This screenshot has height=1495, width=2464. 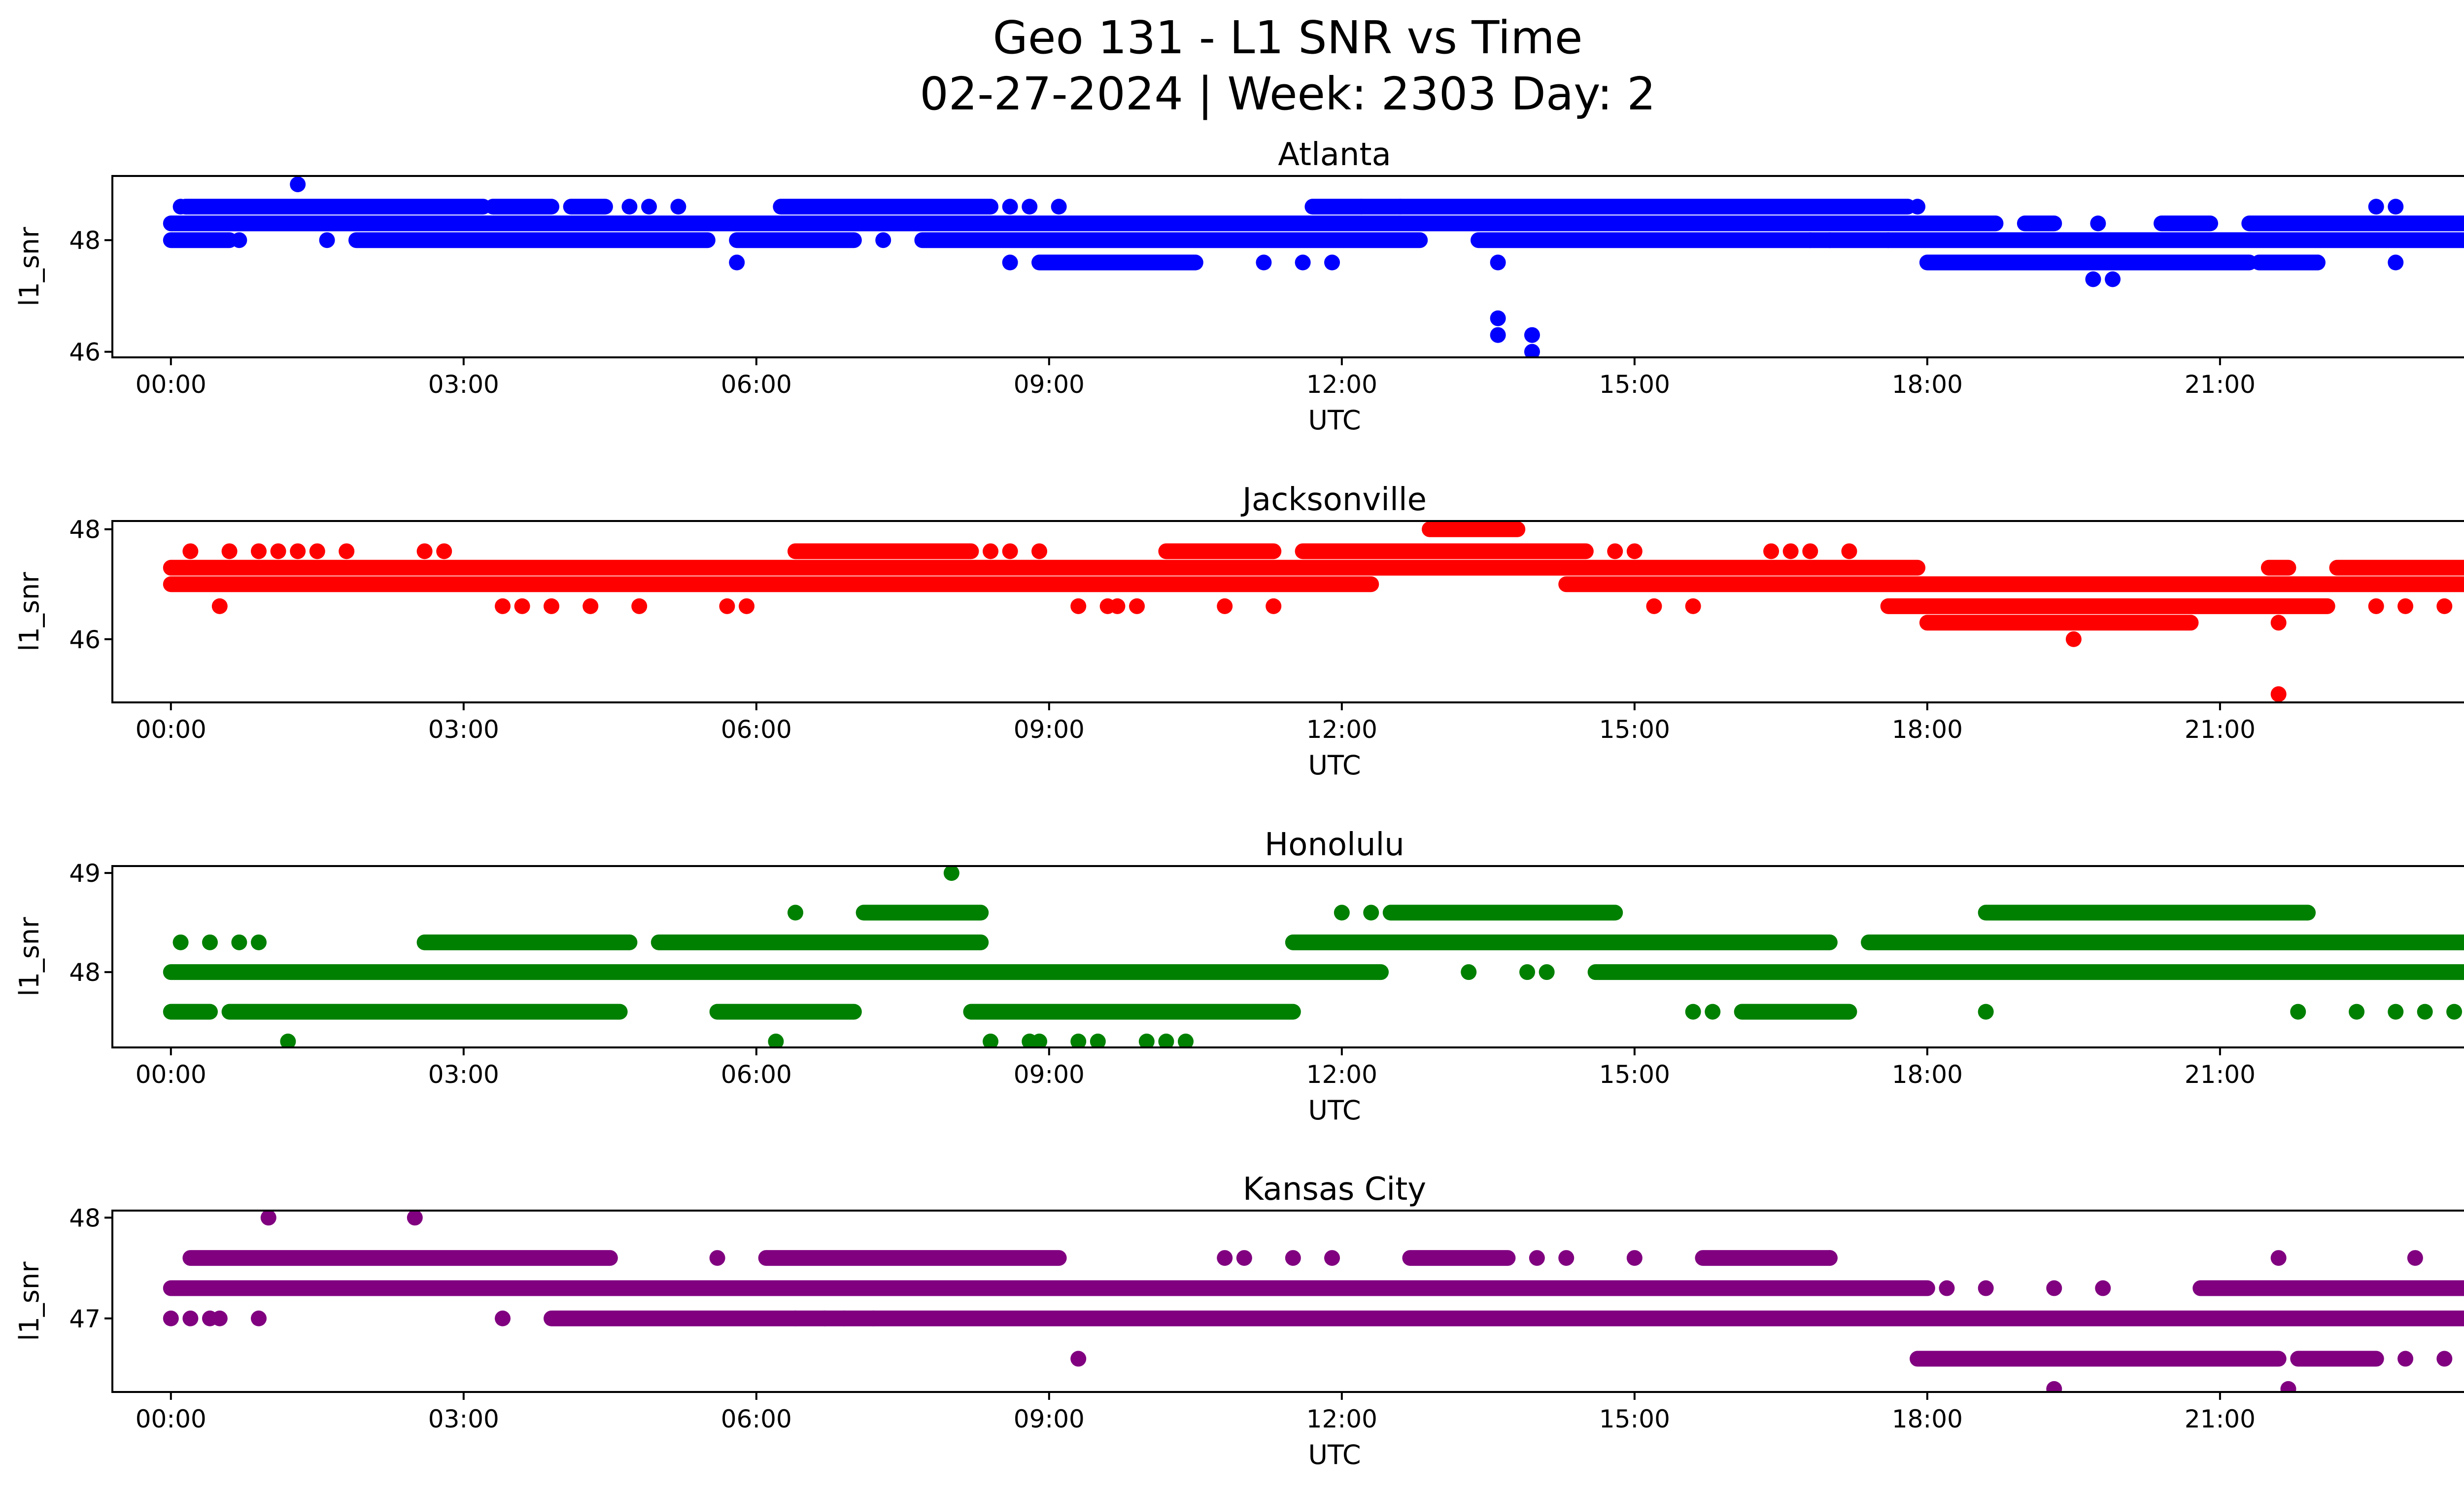 I want to click on kansas-city-xtick-label-0: 00:00, so click(x=171, y=1419).